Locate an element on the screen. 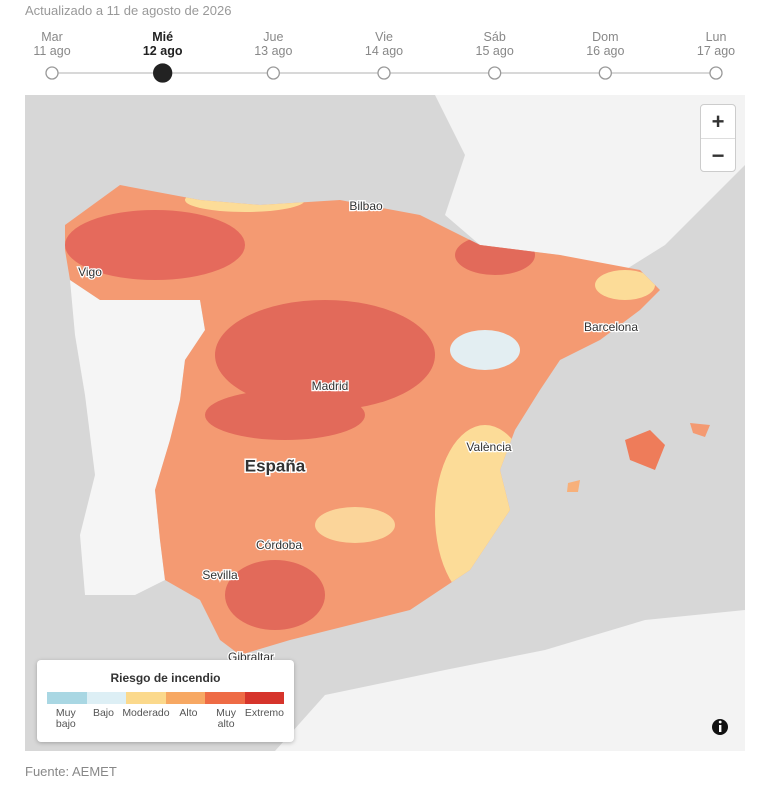  day-name: Vie is located at coordinates (384, 37).